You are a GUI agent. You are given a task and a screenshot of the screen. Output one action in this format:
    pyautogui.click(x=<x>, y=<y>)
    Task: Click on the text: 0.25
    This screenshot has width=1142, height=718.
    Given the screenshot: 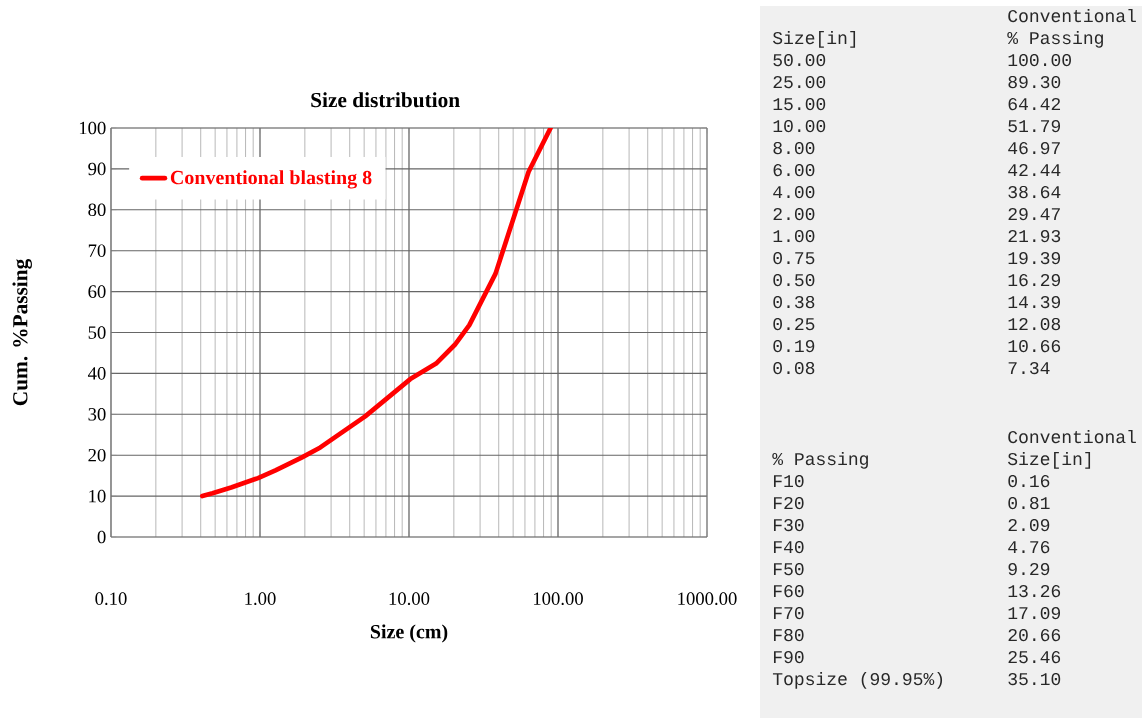 What is the action you would take?
    pyautogui.click(x=794, y=324)
    